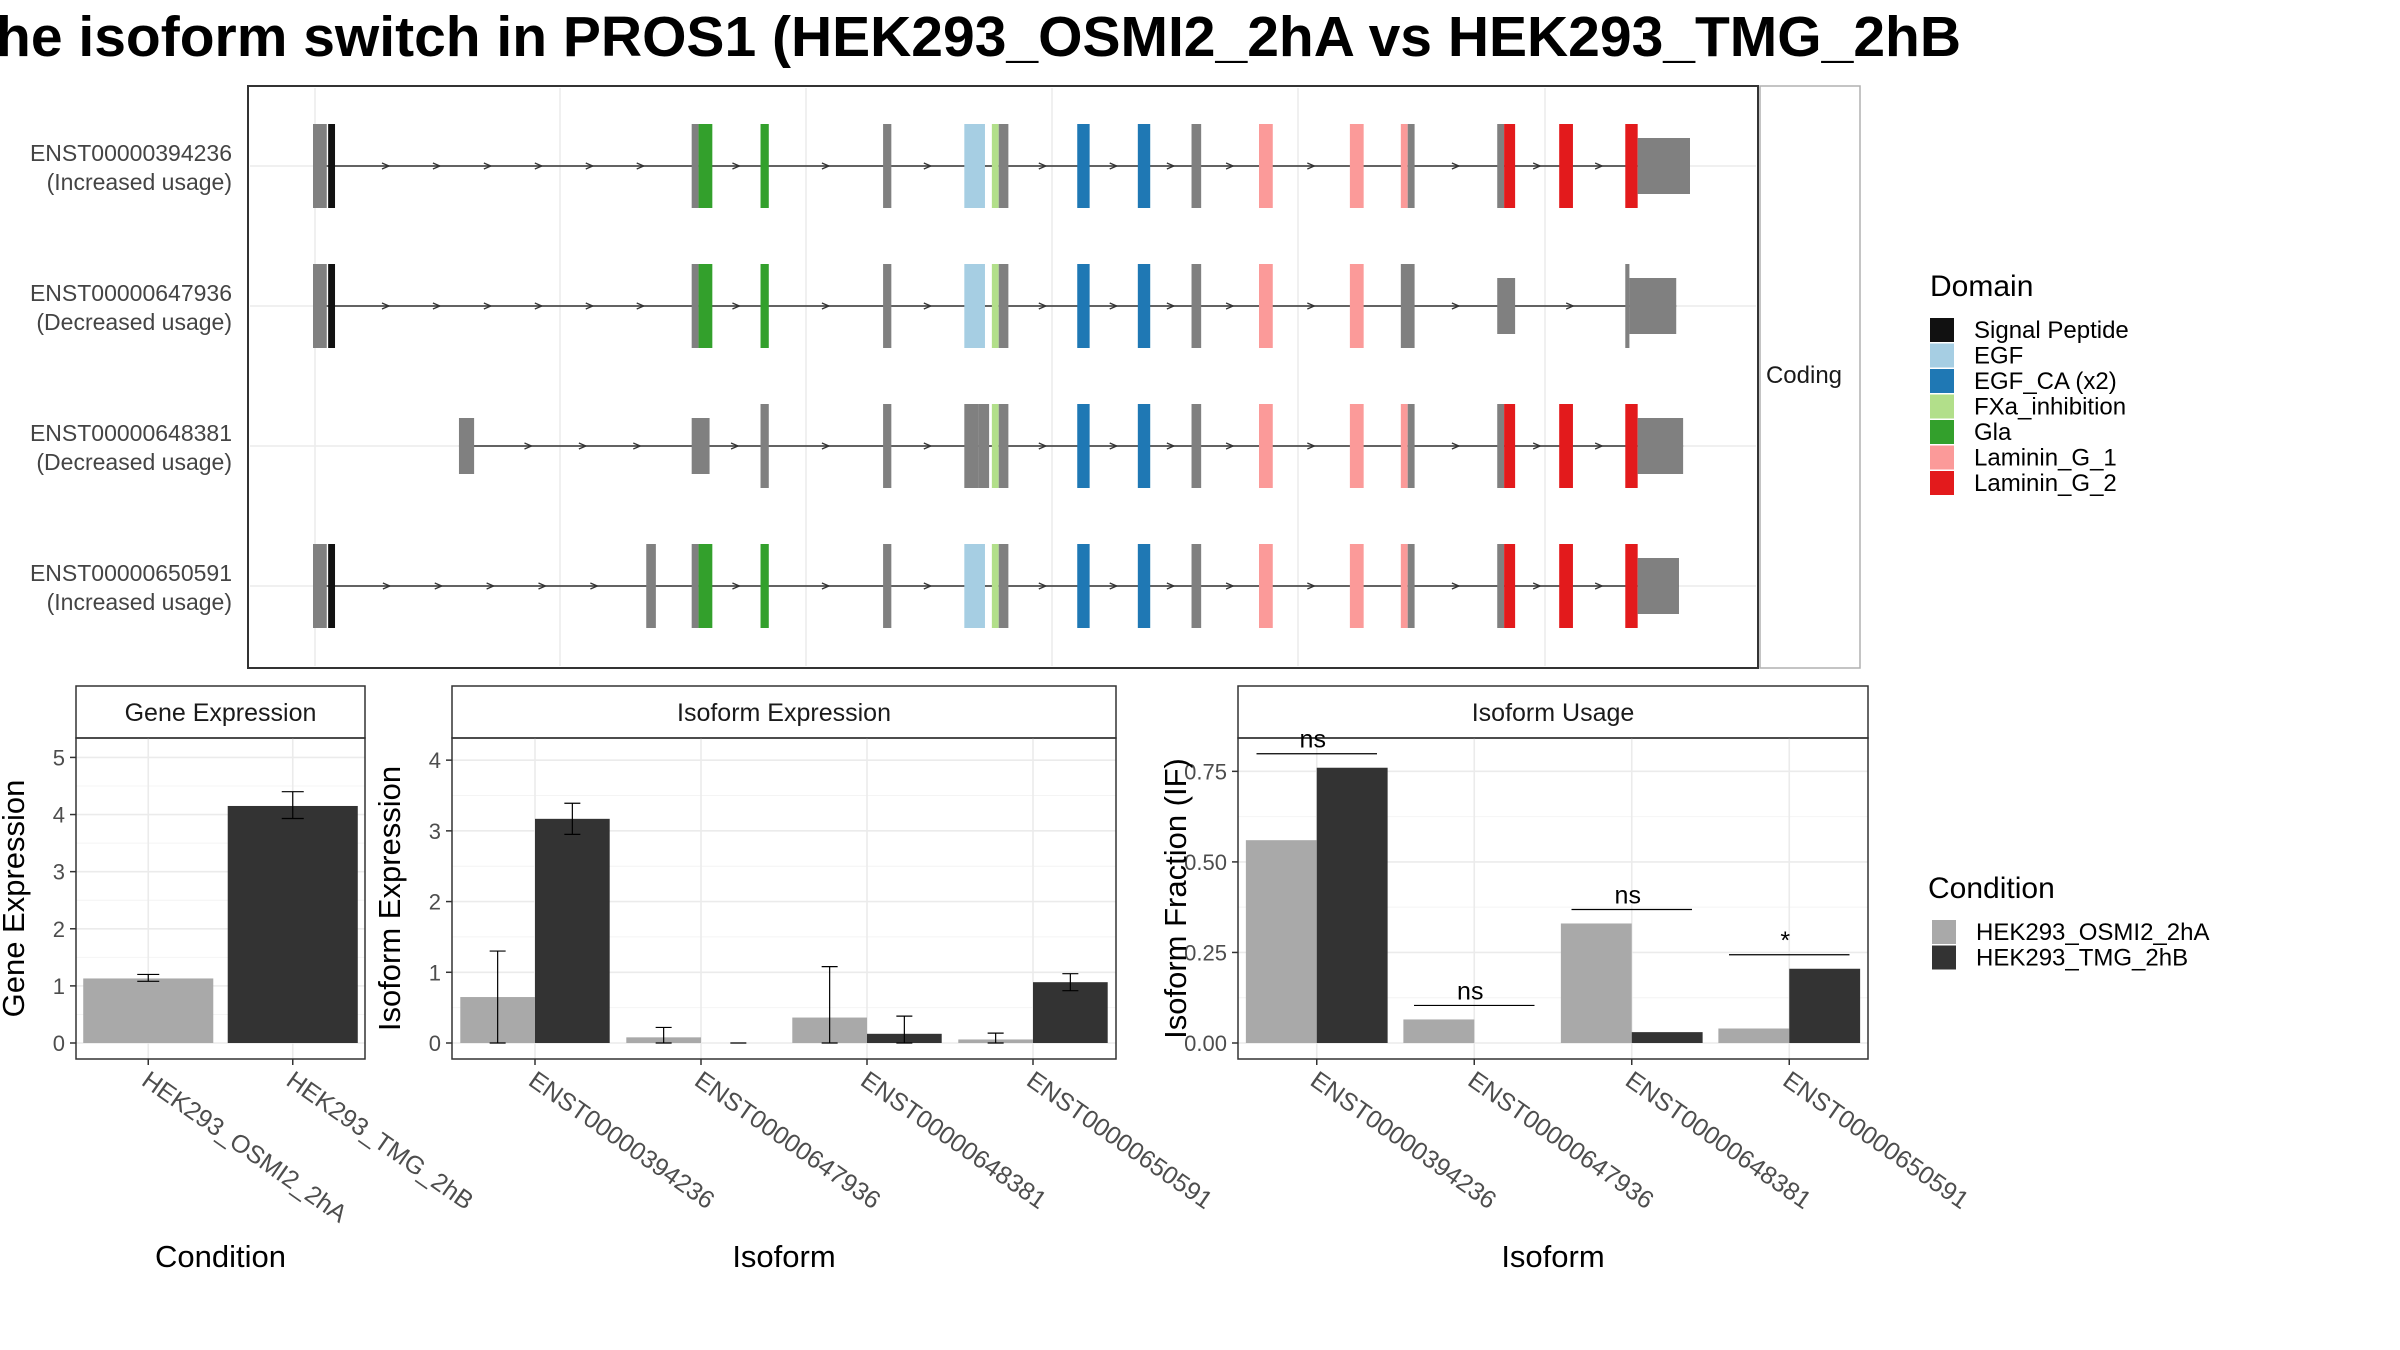 This screenshot has width=2400, height=1350. Describe the element at coordinates (2092, 932) in the screenshot. I see `legend-label: HEK293_OSMI2_2hA` at that location.